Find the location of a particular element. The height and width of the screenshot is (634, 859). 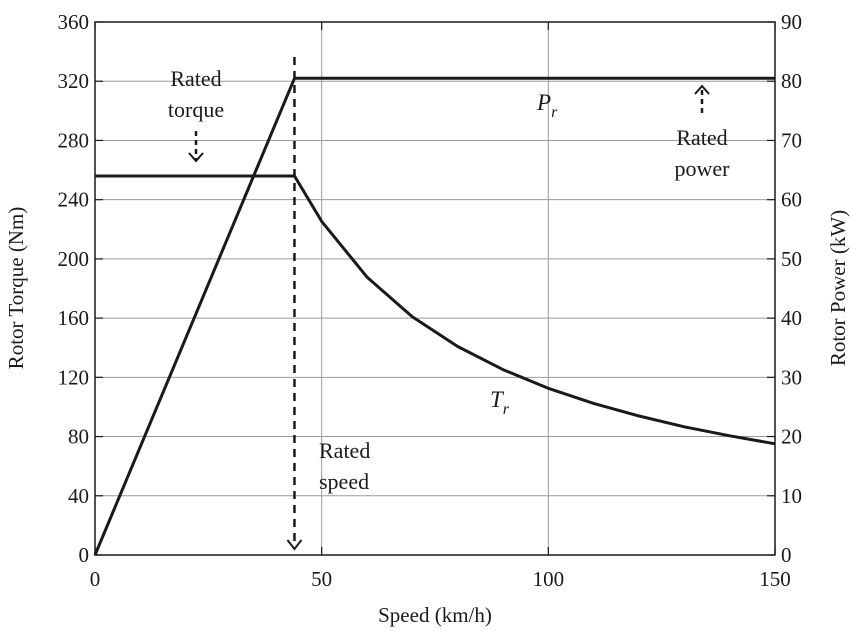

y-right-tick-label: 60 is located at coordinates (791, 200).